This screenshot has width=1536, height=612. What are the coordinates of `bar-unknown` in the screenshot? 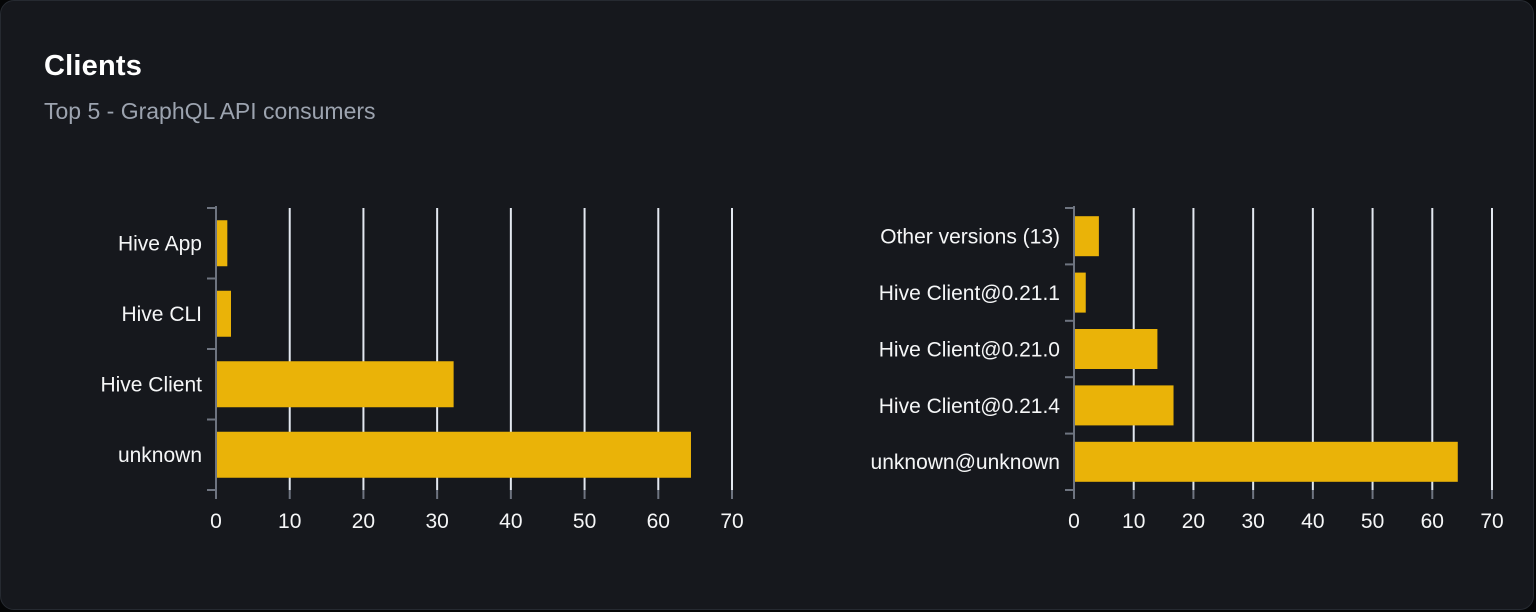 It's located at (454, 454).